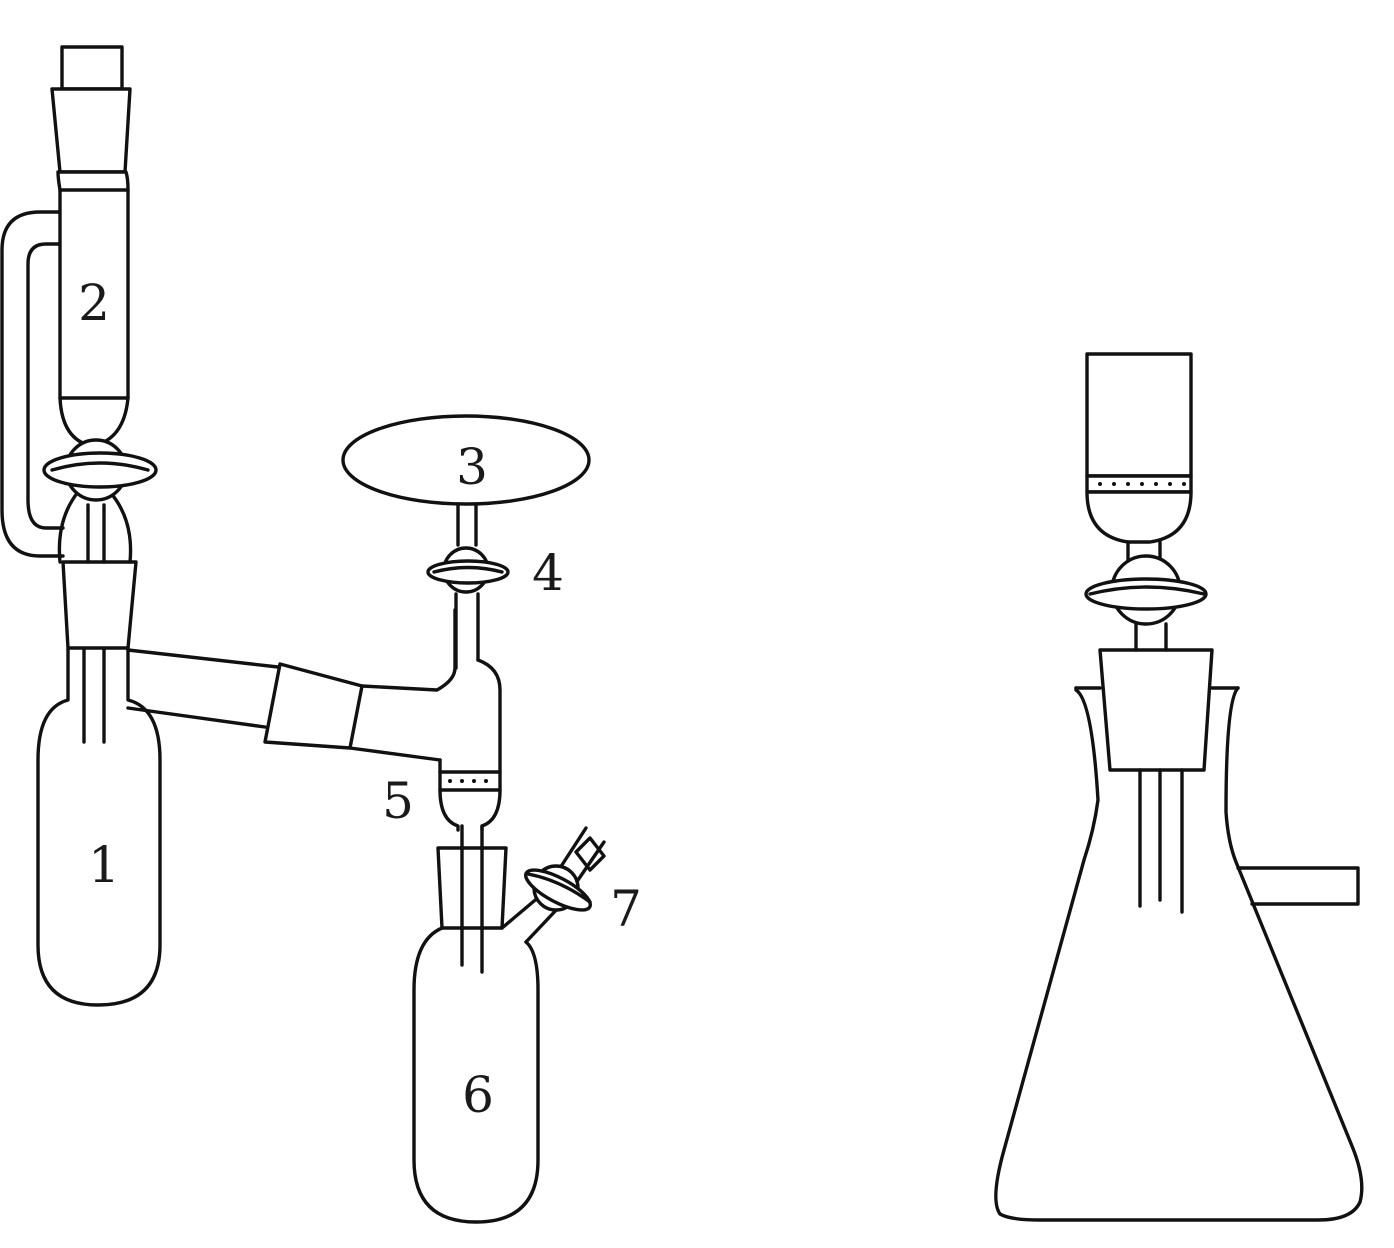 The width and height of the screenshot is (1394, 1248). I want to click on stopcock-funnel, so click(100, 470).